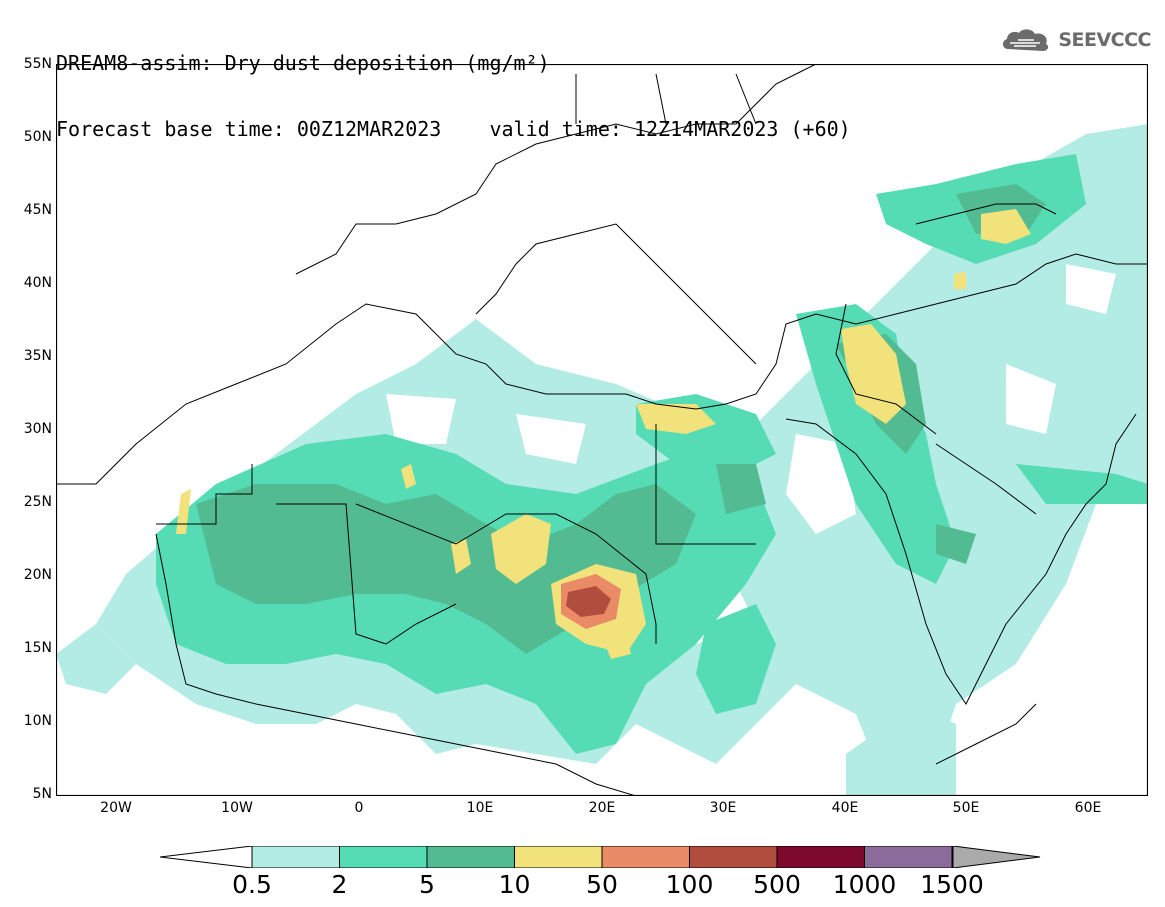  I want to click on legend-label: 100, so click(689, 884).